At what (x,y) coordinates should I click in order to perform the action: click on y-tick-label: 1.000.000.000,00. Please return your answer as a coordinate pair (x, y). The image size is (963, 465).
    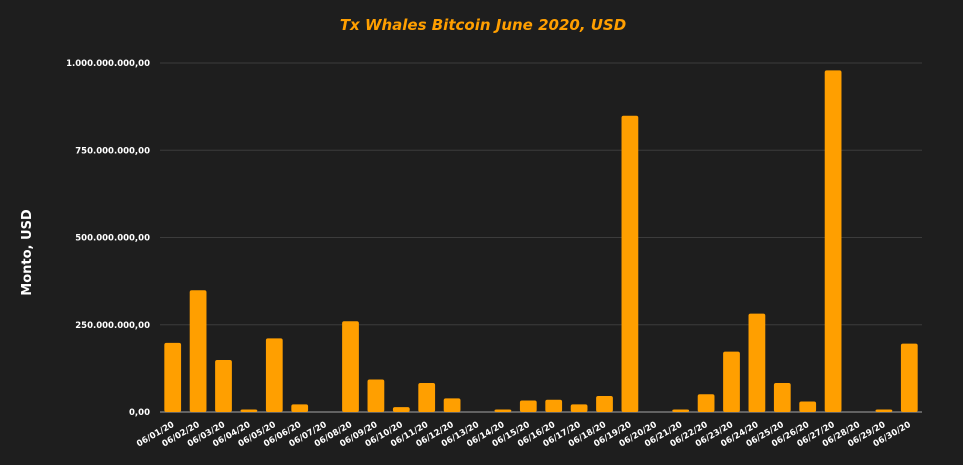
    Looking at the image, I should click on (108, 64).